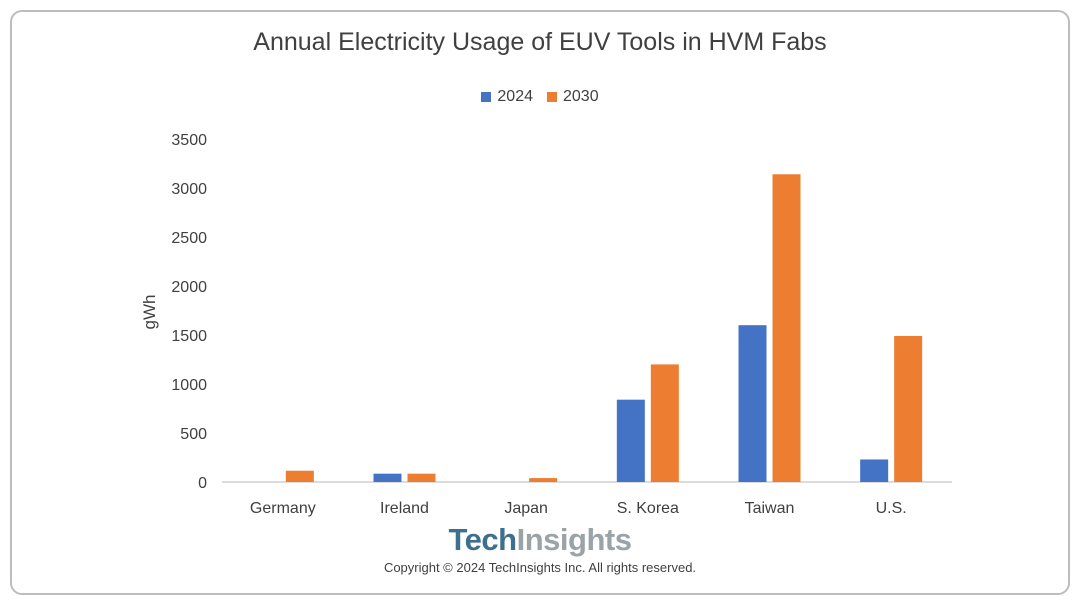 The height and width of the screenshot is (605, 1080). I want to click on x-tick-label: Japan, so click(526, 508).